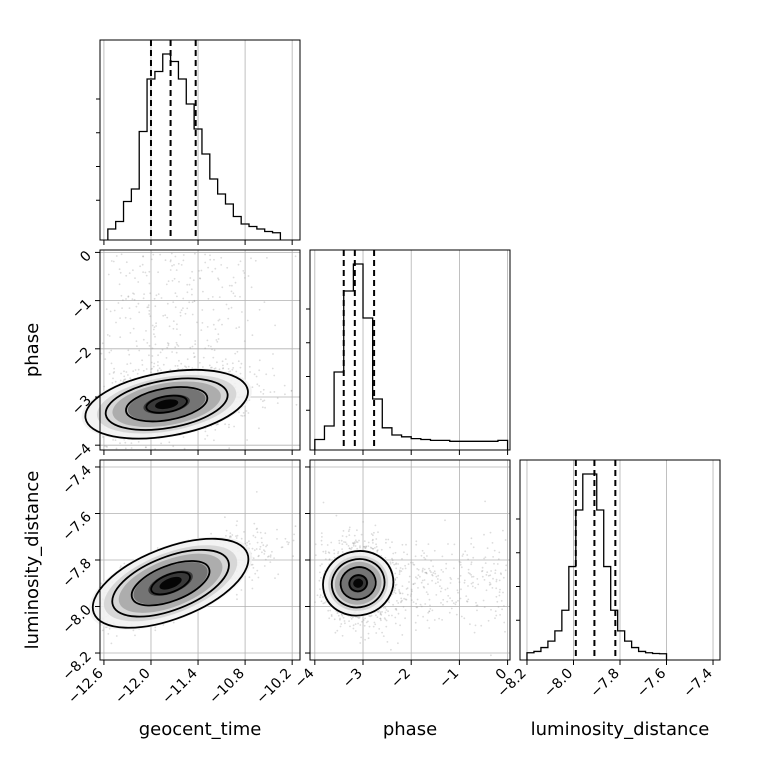  Describe the element at coordinates (353, 679) in the screenshot. I see `x-tick-label: −3` at that location.